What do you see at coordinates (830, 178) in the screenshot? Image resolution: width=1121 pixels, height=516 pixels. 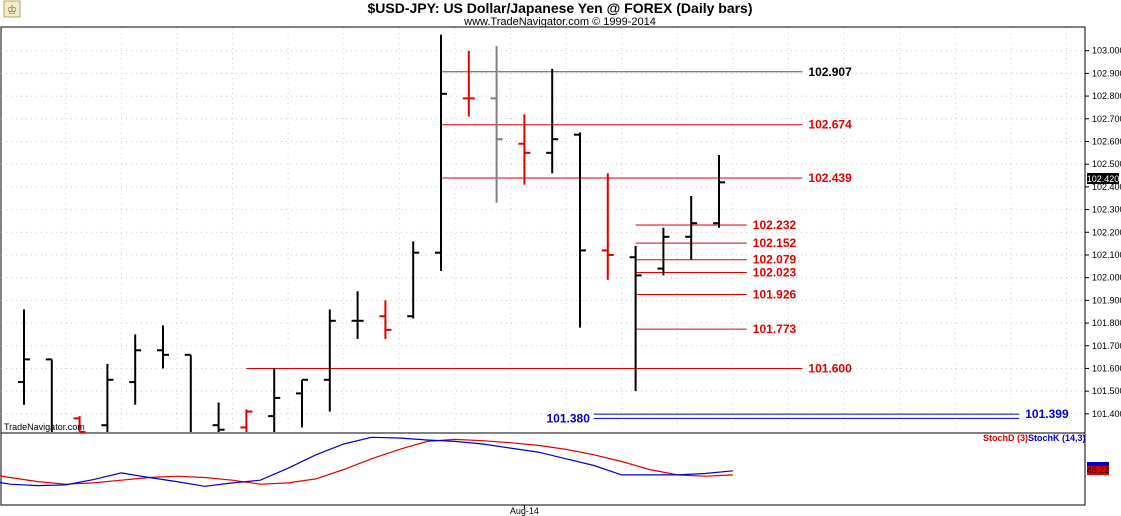 I see `level-label: 102.439` at bounding box center [830, 178].